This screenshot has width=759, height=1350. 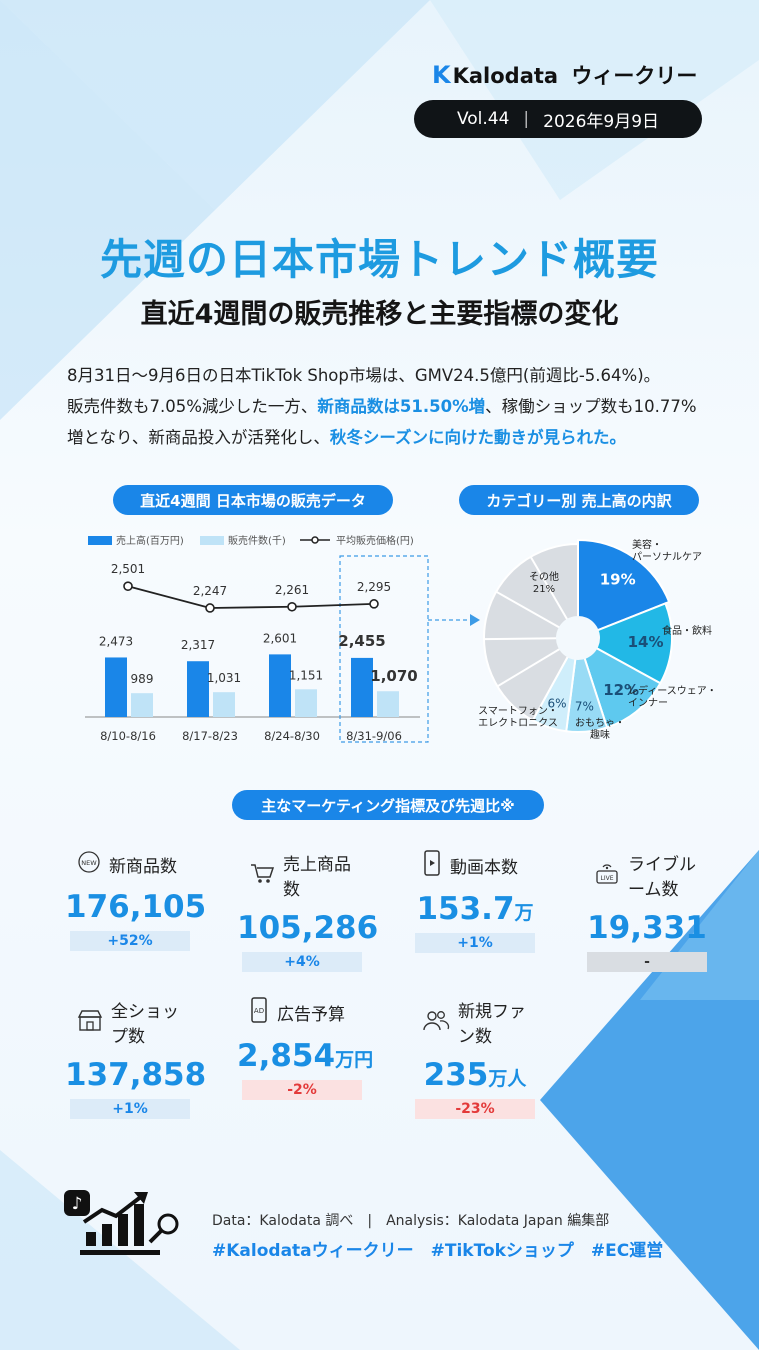 What do you see at coordinates (100, 540) in the screenshot?
I see `legend-swatch-sales` at bounding box center [100, 540].